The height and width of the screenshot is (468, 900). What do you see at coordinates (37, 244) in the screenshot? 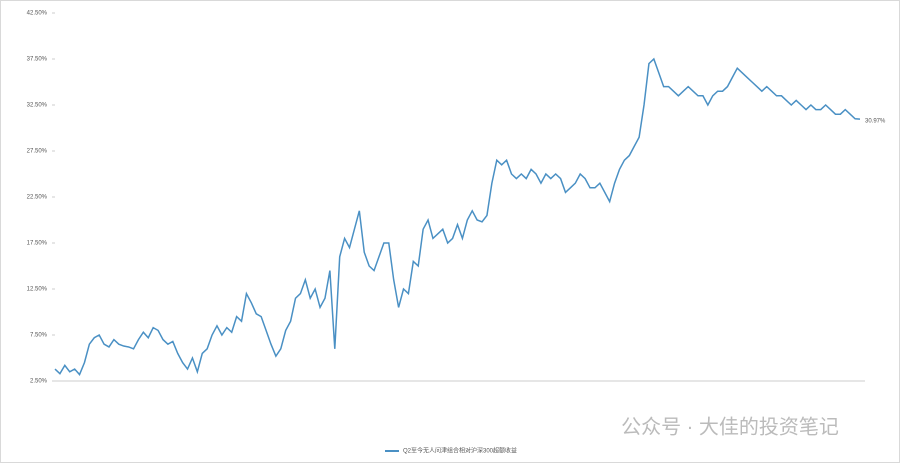
I see `y-tick-label: 17.50%` at bounding box center [37, 244].